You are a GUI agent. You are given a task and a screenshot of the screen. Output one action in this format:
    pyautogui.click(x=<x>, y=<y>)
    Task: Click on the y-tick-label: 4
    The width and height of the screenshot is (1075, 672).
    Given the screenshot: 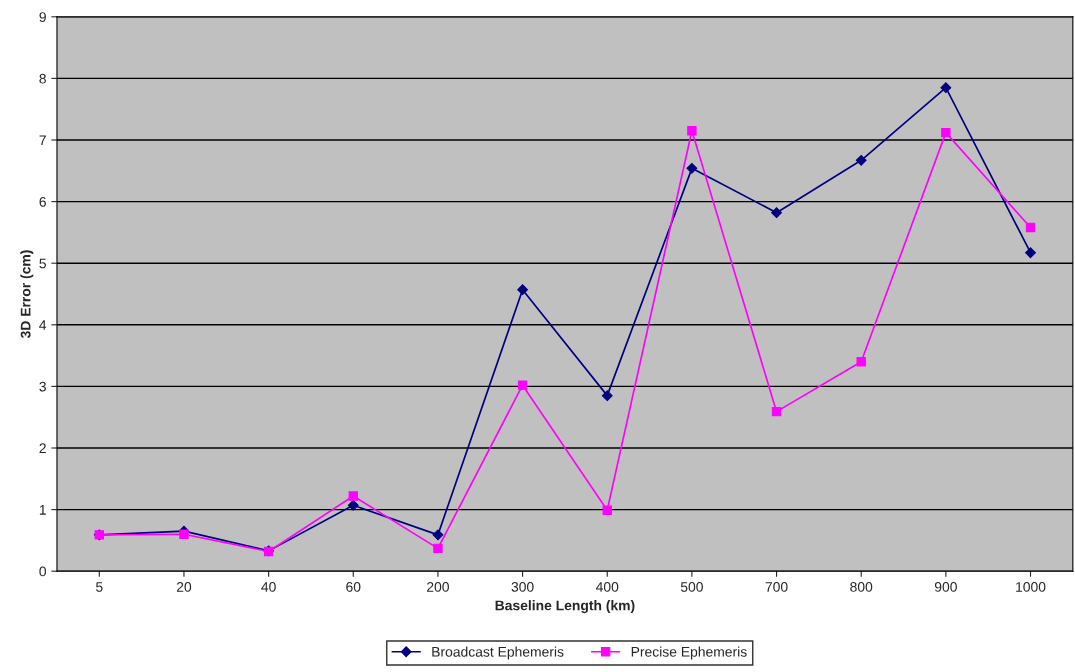 What is the action you would take?
    pyautogui.click(x=43, y=325)
    